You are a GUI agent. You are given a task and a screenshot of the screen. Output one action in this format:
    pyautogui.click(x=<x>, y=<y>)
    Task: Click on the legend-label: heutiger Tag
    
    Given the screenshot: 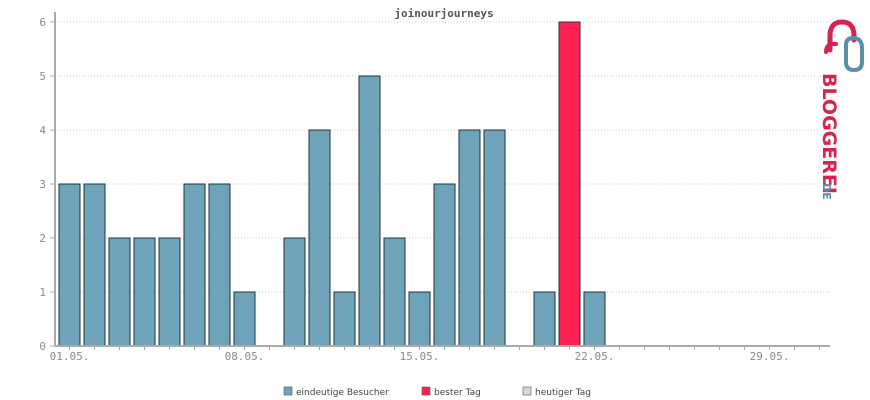 What is the action you would take?
    pyautogui.click(x=563, y=393)
    